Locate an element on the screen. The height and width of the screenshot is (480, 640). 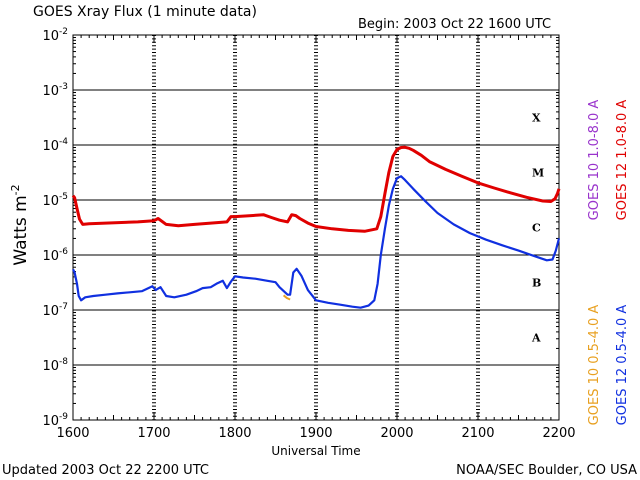
credit-label: NOAA/SEC Boulder, CO USA is located at coordinates (546, 470).